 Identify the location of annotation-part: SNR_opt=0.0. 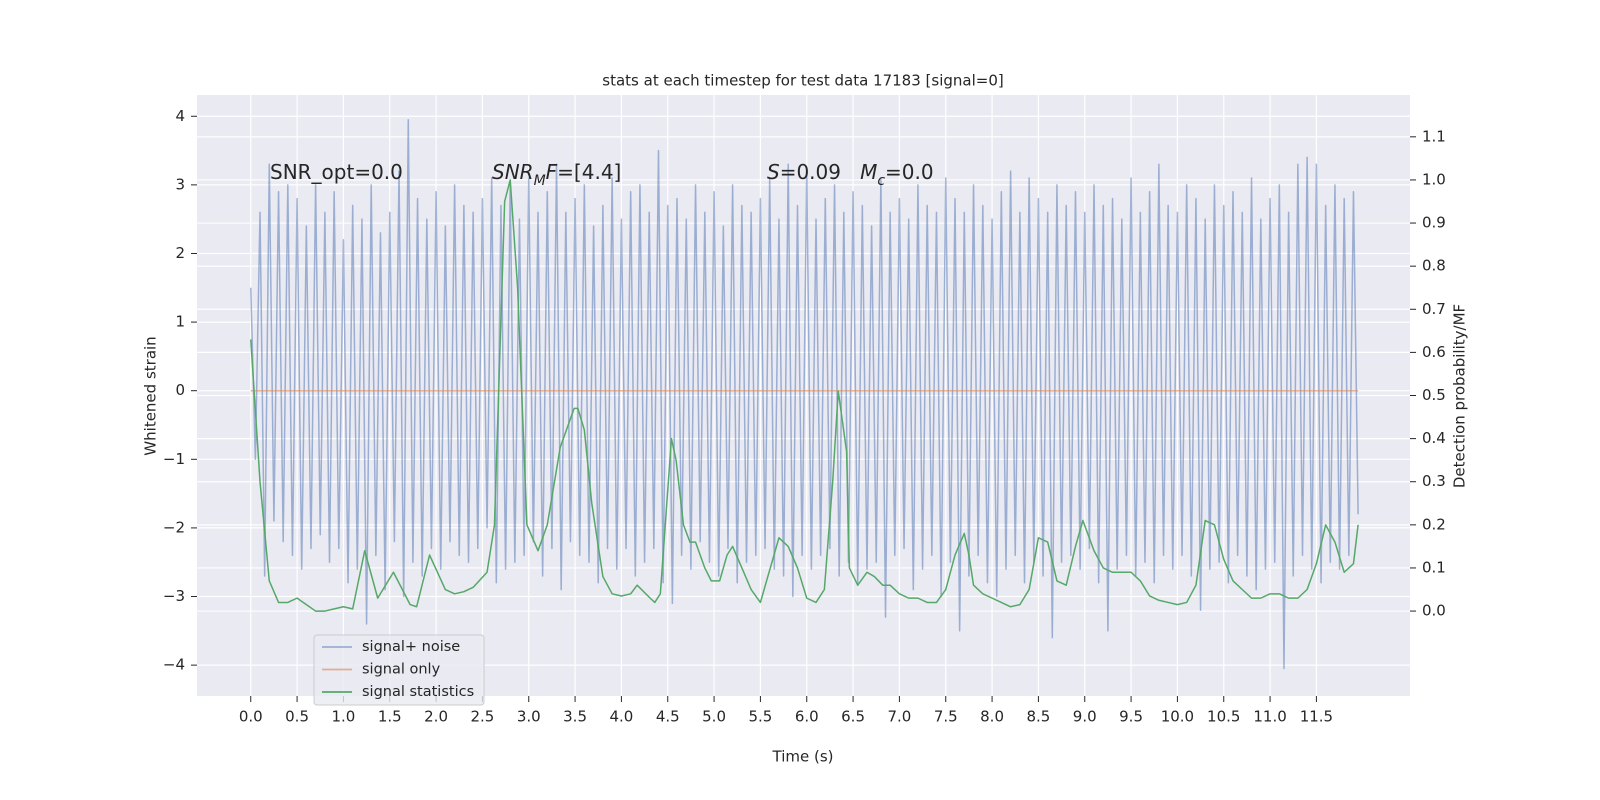
(336, 172).